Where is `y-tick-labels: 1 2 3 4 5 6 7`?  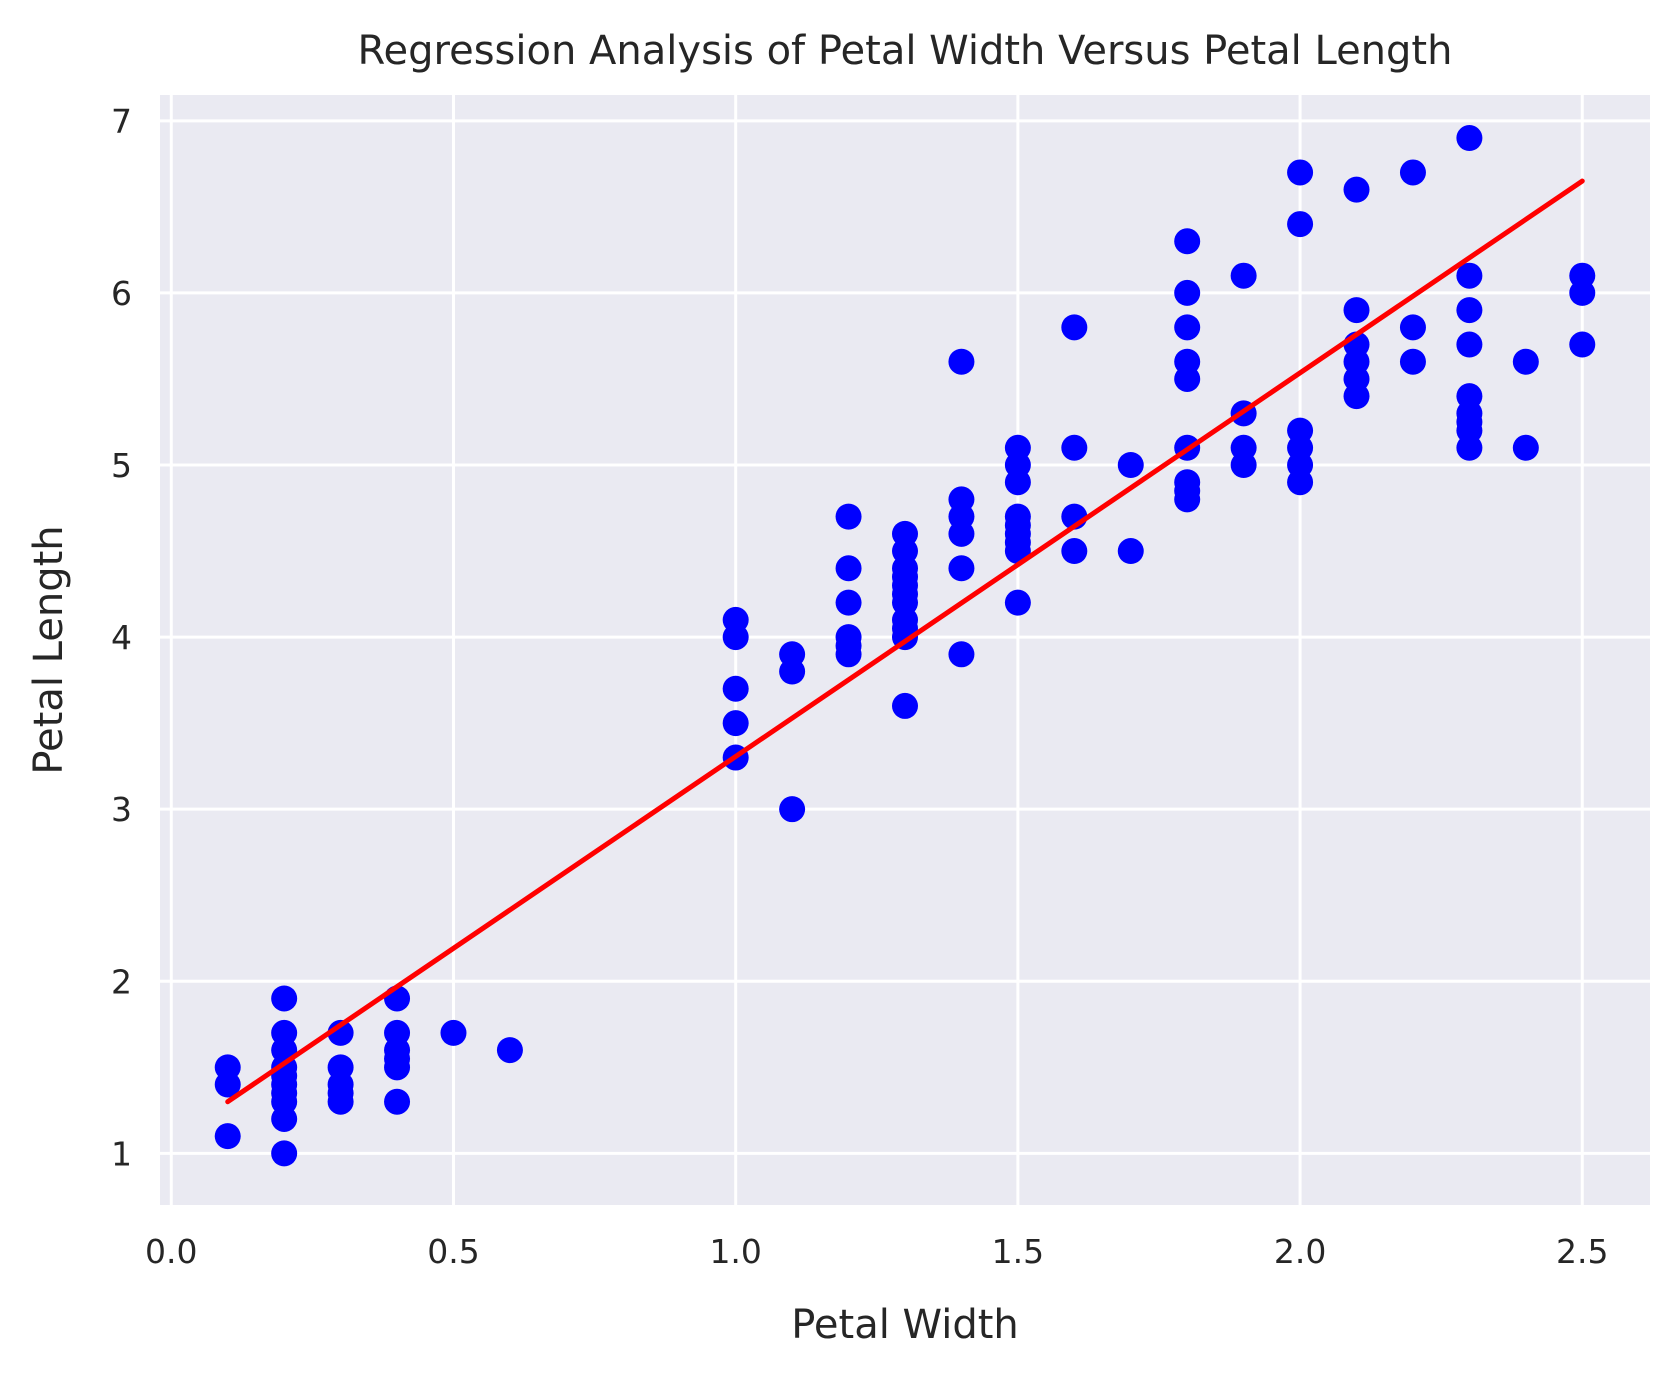 y-tick-labels: 1 2 3 4 5 6 7 is located at coordinates (121, 638).